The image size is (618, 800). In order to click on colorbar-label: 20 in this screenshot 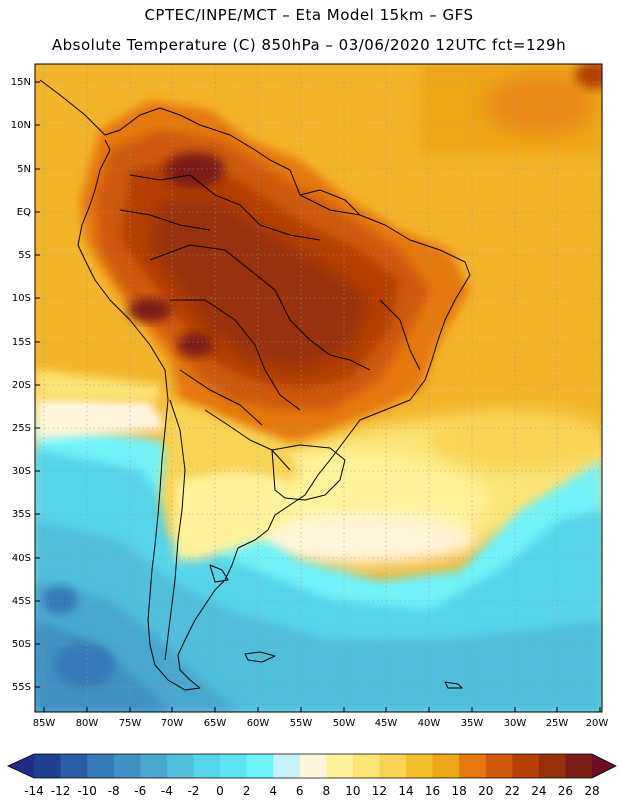, I will do `click(485, 791)`.